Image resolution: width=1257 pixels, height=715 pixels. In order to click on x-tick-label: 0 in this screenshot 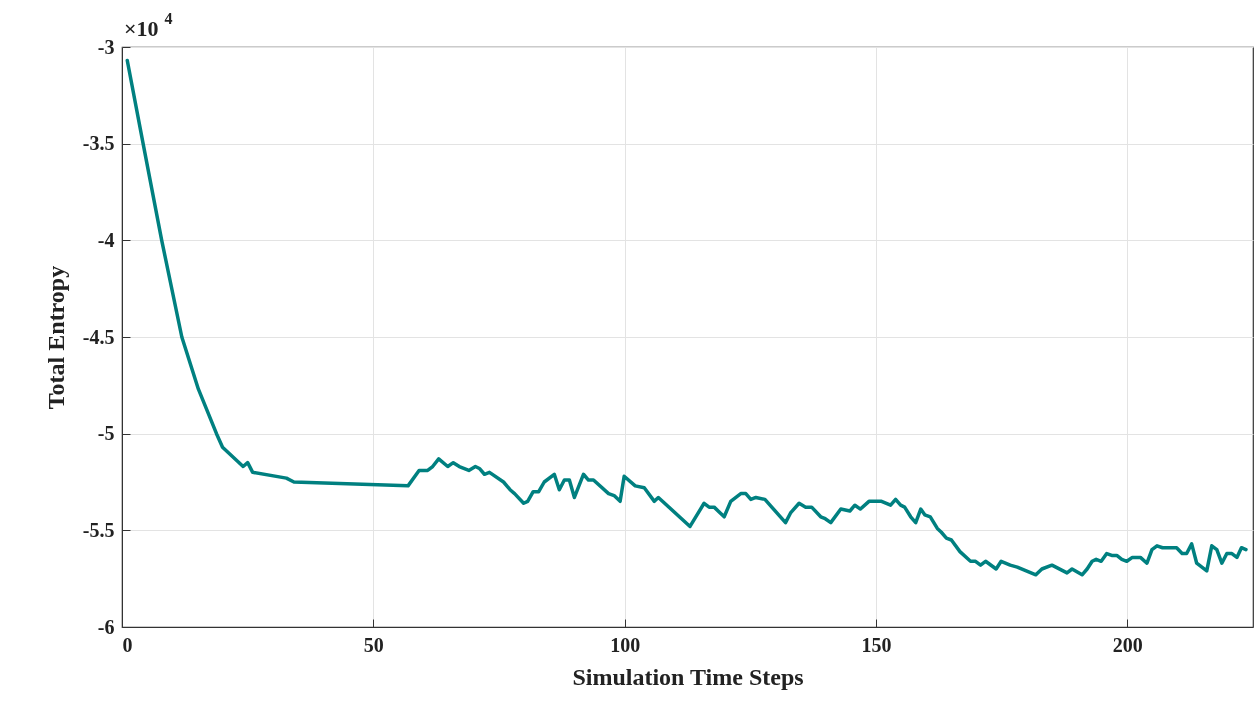, I will do `click(127, 644)`.